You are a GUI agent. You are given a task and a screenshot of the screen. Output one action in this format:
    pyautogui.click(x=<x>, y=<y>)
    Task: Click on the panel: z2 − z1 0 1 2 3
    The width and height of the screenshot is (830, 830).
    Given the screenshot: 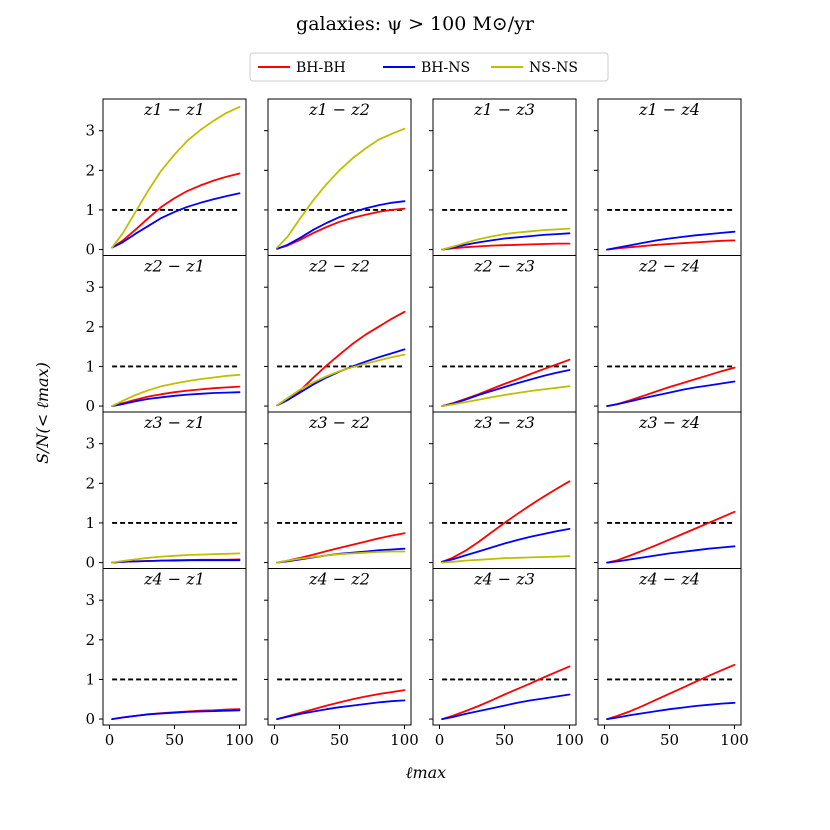 What is the action you would take?
    pyautogui.click(x=166, y=335)
    